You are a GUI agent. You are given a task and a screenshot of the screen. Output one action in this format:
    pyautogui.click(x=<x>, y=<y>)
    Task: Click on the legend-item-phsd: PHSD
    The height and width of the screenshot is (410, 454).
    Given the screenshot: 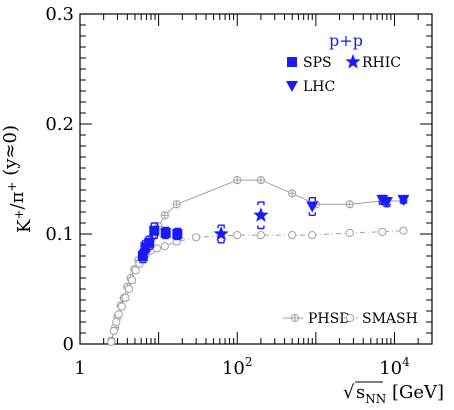 What is the action you would take?
    pyautogui.click(x=316, y=319)
    